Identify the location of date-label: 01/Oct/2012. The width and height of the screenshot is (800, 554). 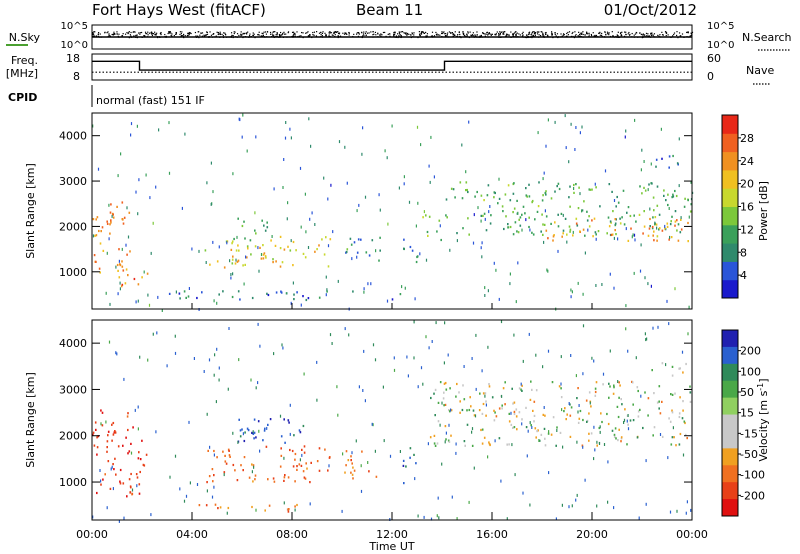
(650, 10).